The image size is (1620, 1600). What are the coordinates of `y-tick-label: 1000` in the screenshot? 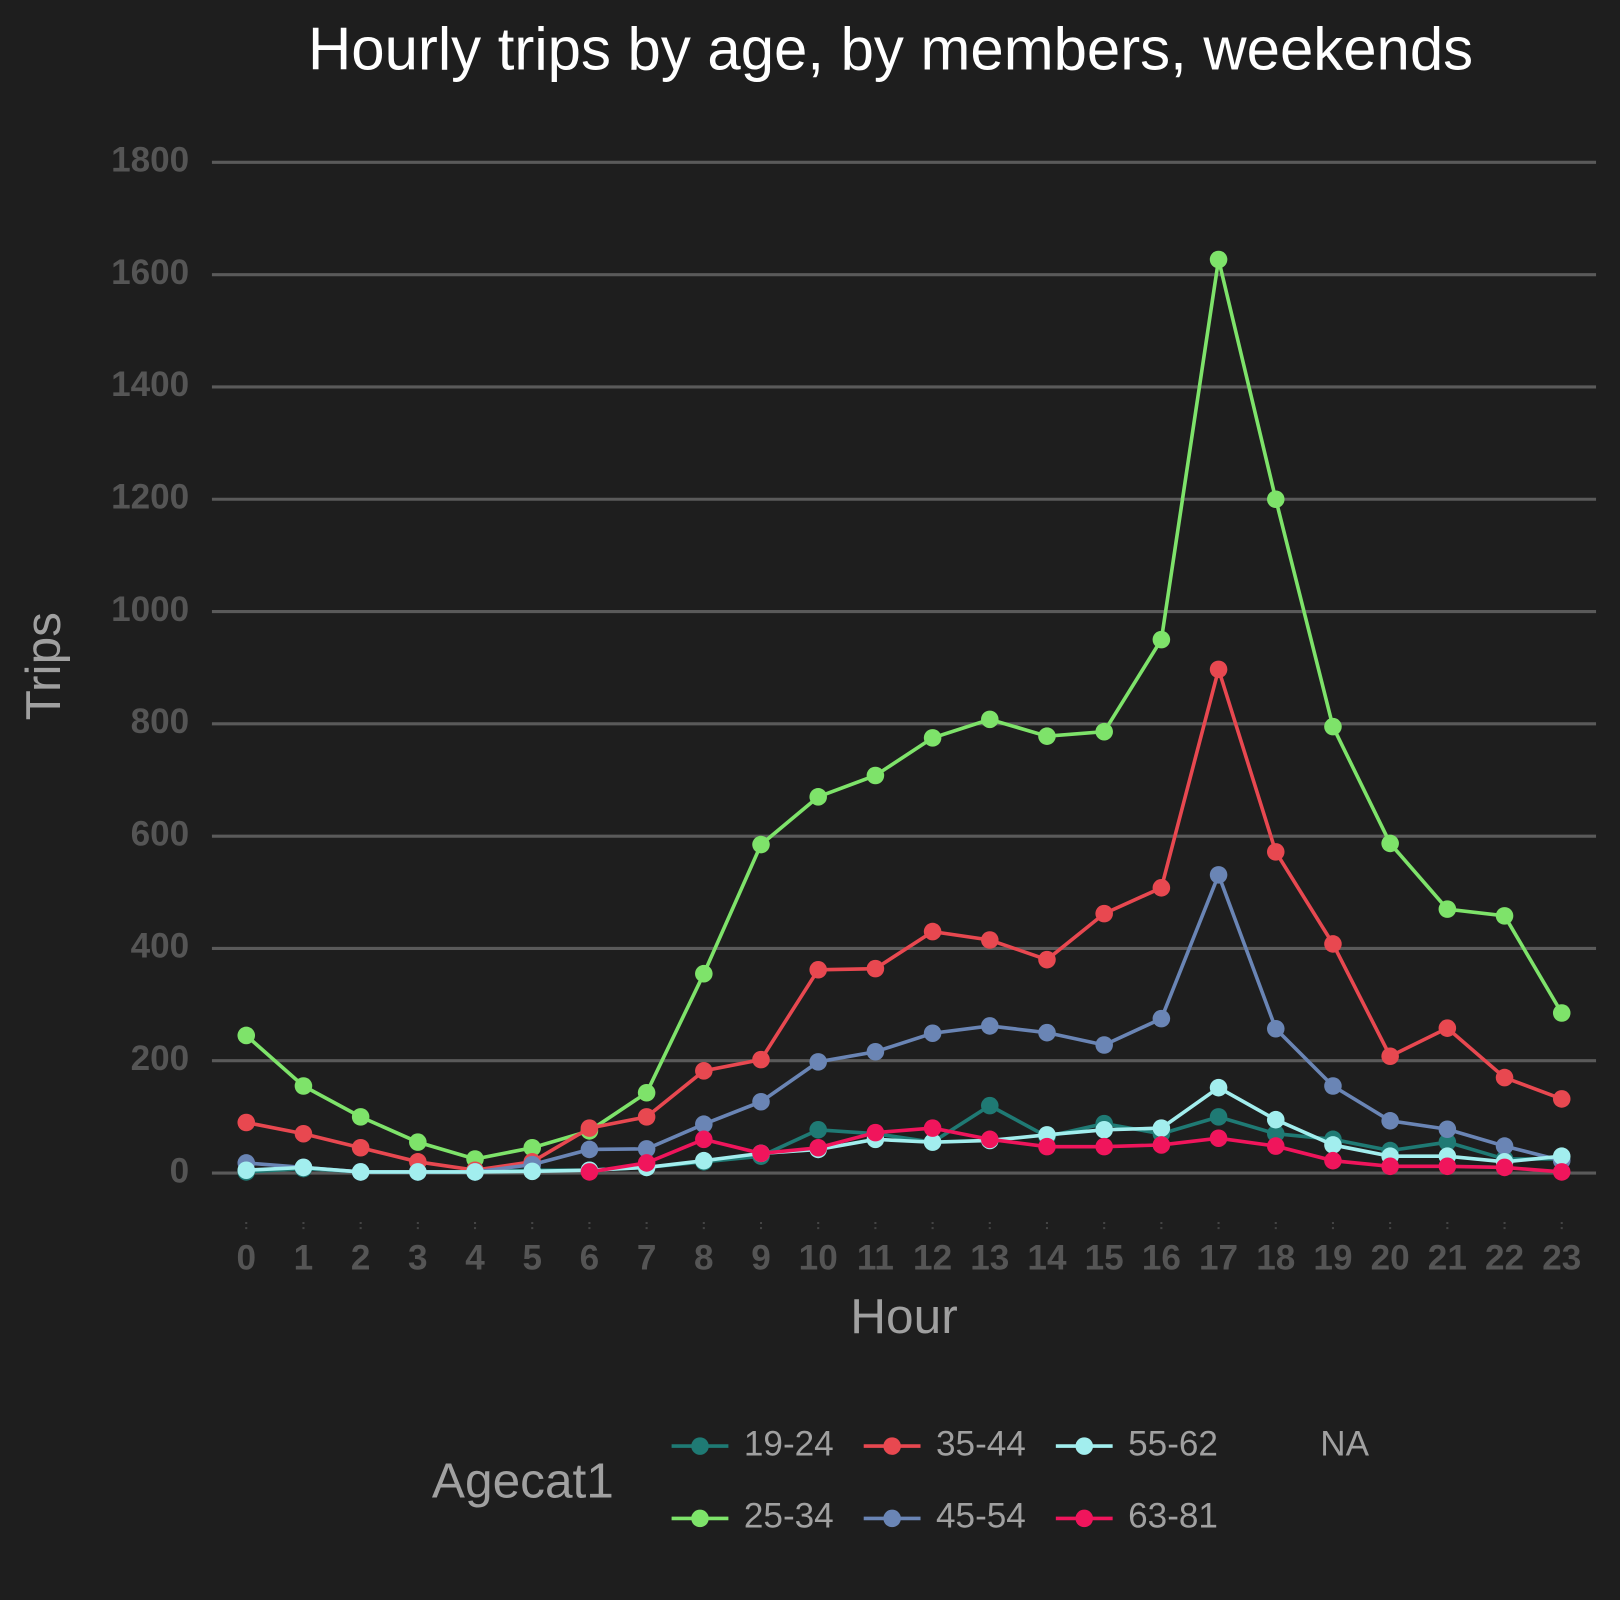 It's located at (150, 609).